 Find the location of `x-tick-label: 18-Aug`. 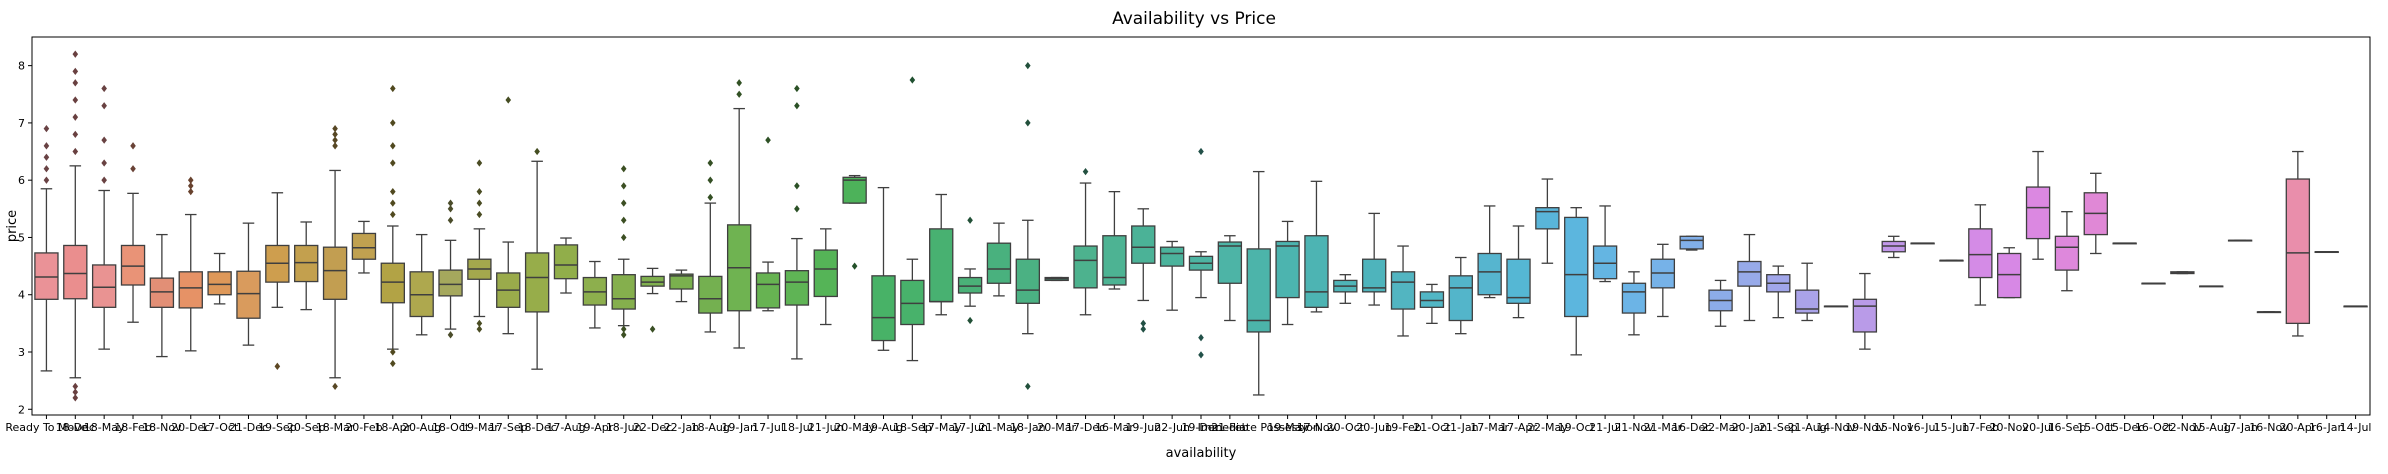

x-tick-label: 18-Aug is located at coordinates (710, 427).